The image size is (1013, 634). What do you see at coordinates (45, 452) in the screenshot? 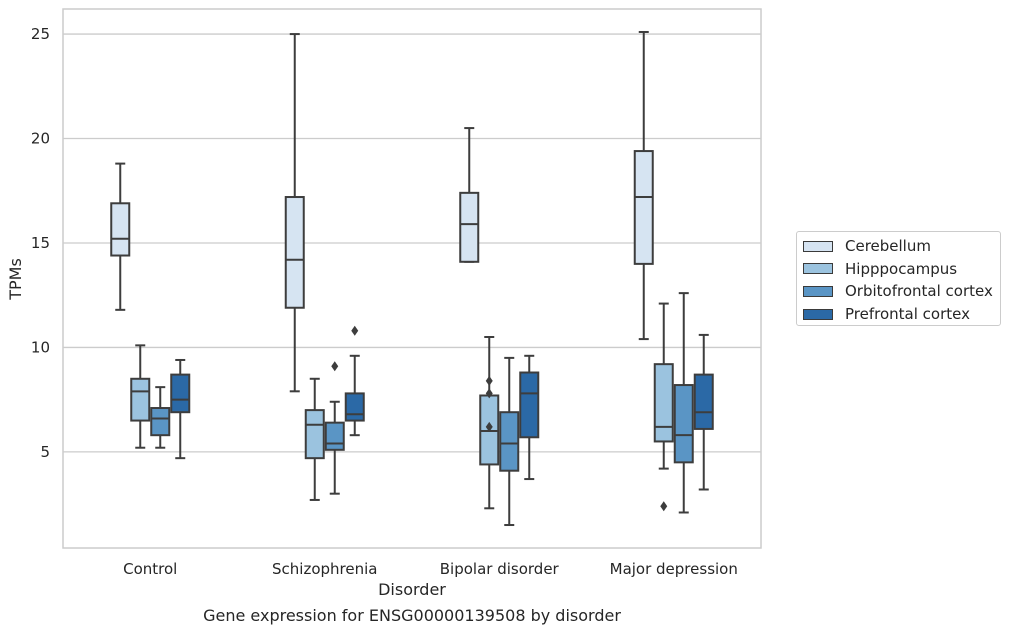
I see `y-tick-label: 5` at bounding box center [45, 452].